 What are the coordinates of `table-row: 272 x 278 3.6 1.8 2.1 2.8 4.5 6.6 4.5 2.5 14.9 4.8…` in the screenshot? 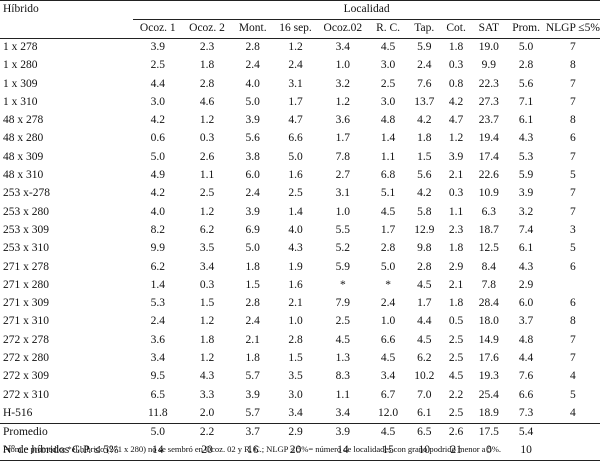 It's located at (300, 340).